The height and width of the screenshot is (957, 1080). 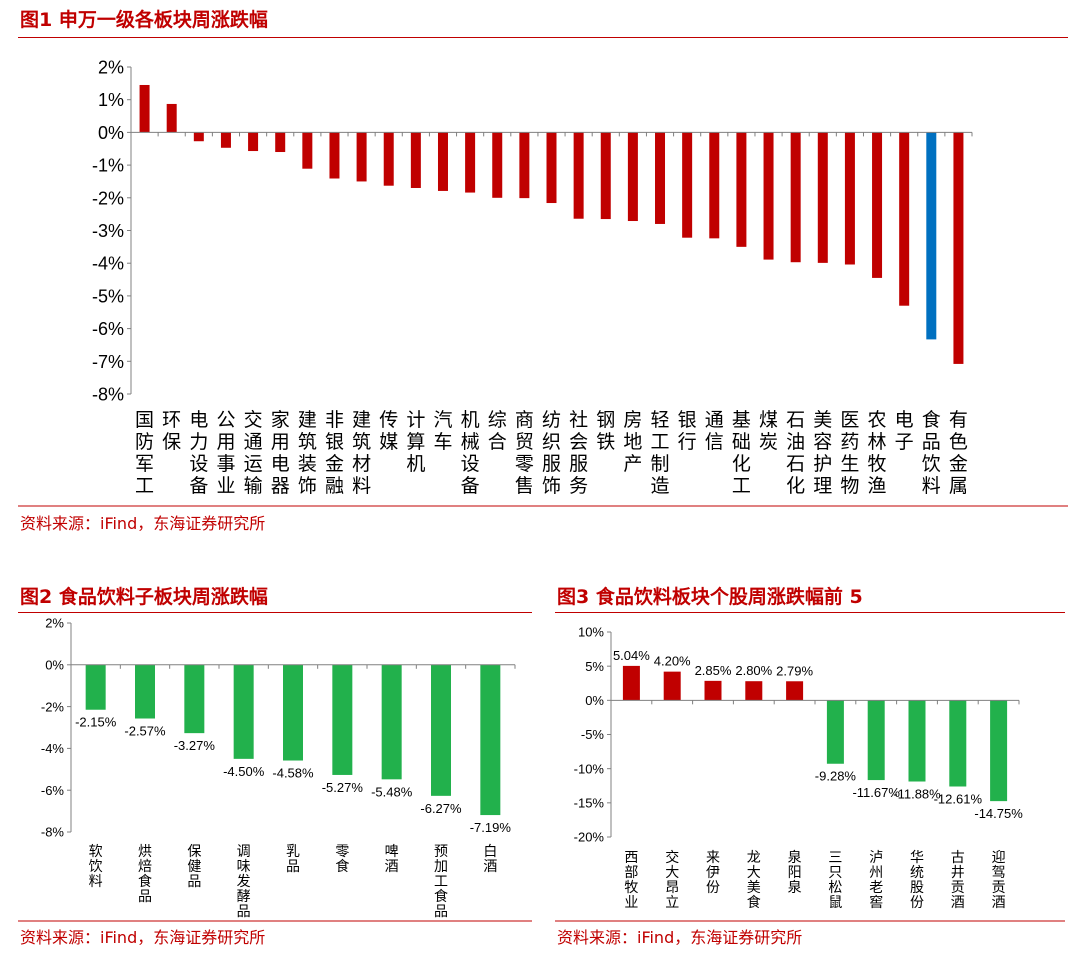 What do you see at coordinates (144, 20) in the screenshot?
I see `figure1-title: 图1 申万一级各板块周涨跌幅` at bounding box center [144, 20].